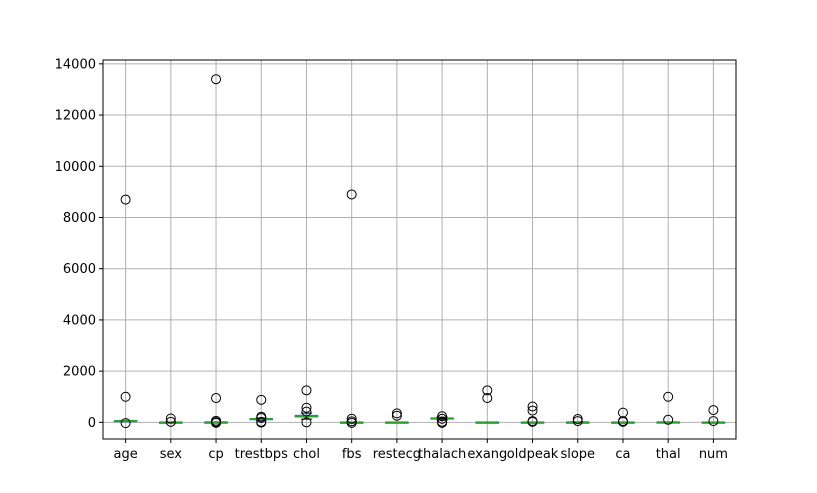 This screenshot has width=817, height=493. I want to click on box-thal, so click(668, 408).